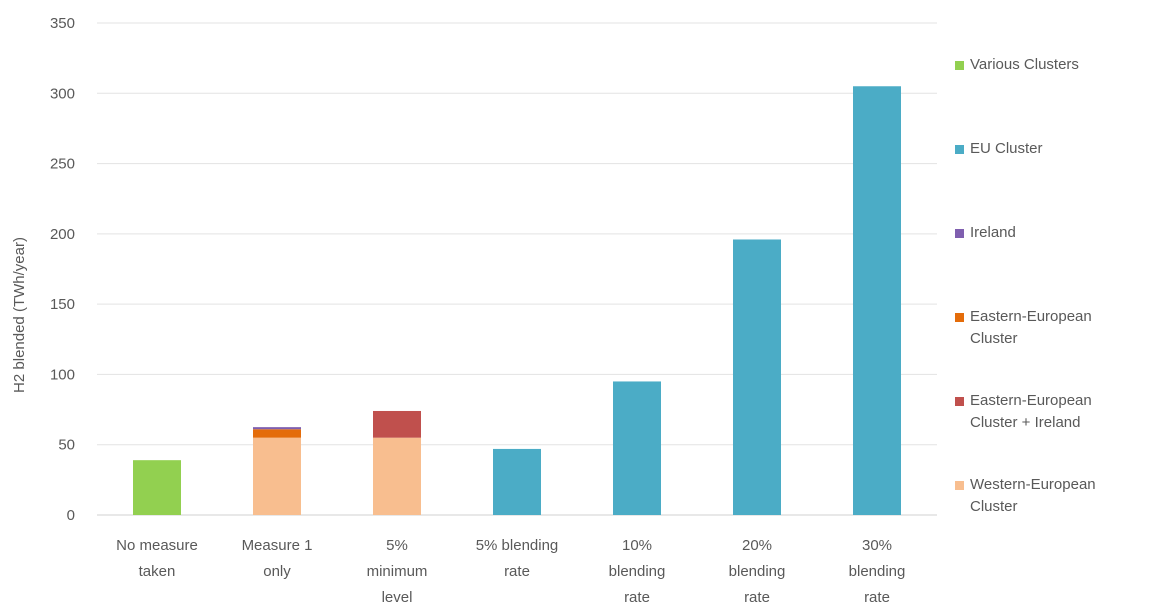 This screenshot has height=608, width=1153. Describe the element at coordinates (517, 558) in the screenshot. I see `x-category-label: 5% blending rate` at that location.